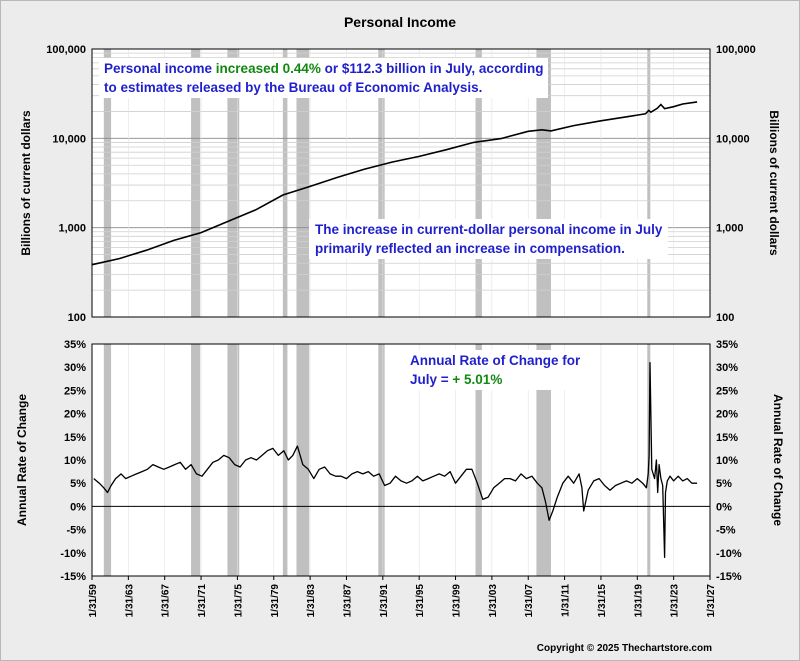 Image resolution: width=800 pixels, height=661 pixels. I want to click on bottom-y-tick-label: 10%, so click(75, 461).